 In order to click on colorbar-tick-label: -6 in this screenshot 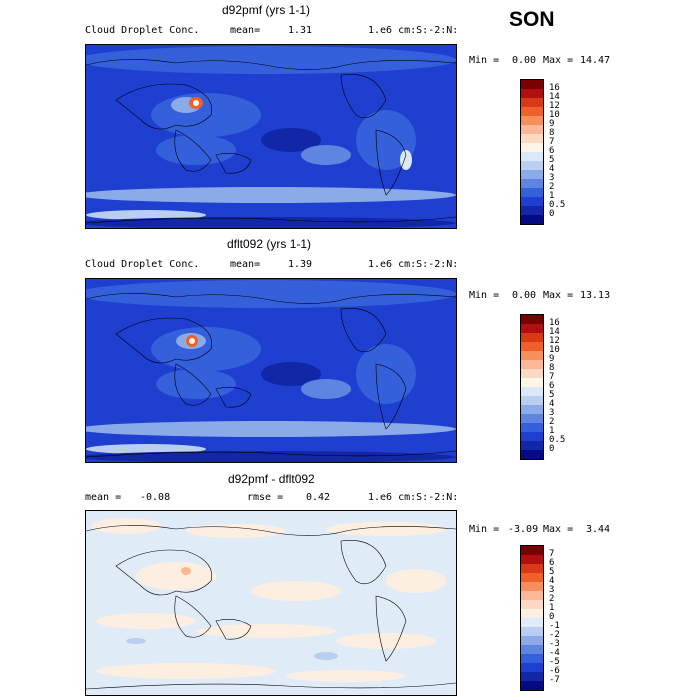, I will do `click(554, 671)`.